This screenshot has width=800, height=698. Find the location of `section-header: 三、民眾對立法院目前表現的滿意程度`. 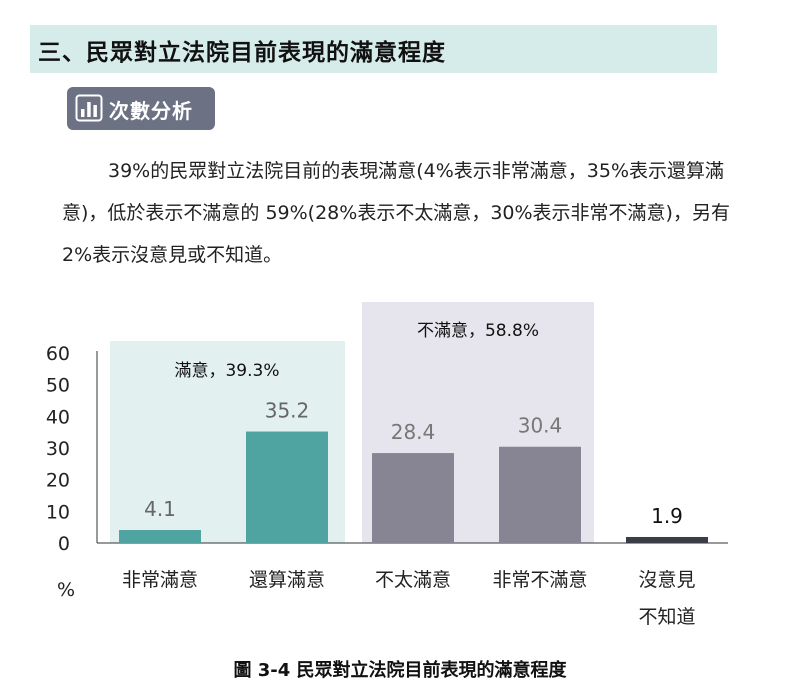

section-header: 三、民眾對立法院目前表現的滿意程度 is located at coordinates (373, 49).